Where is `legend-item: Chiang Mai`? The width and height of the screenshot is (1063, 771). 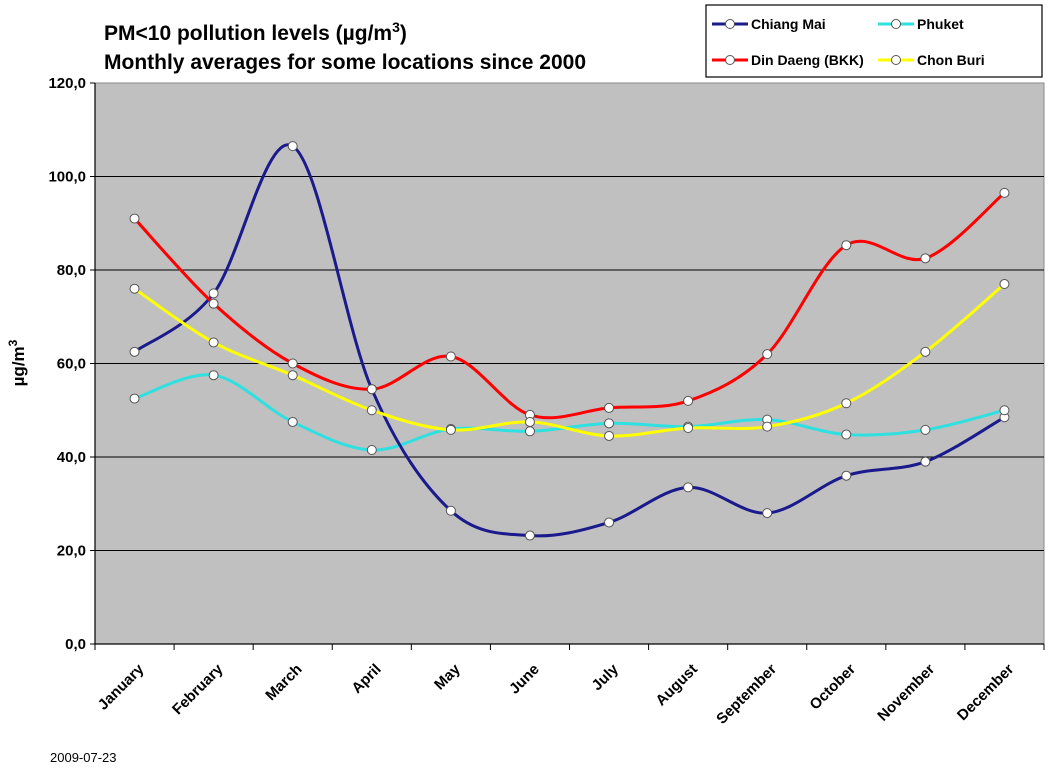
legend-item: Chiang Mai is located at coordinates (769, 24).